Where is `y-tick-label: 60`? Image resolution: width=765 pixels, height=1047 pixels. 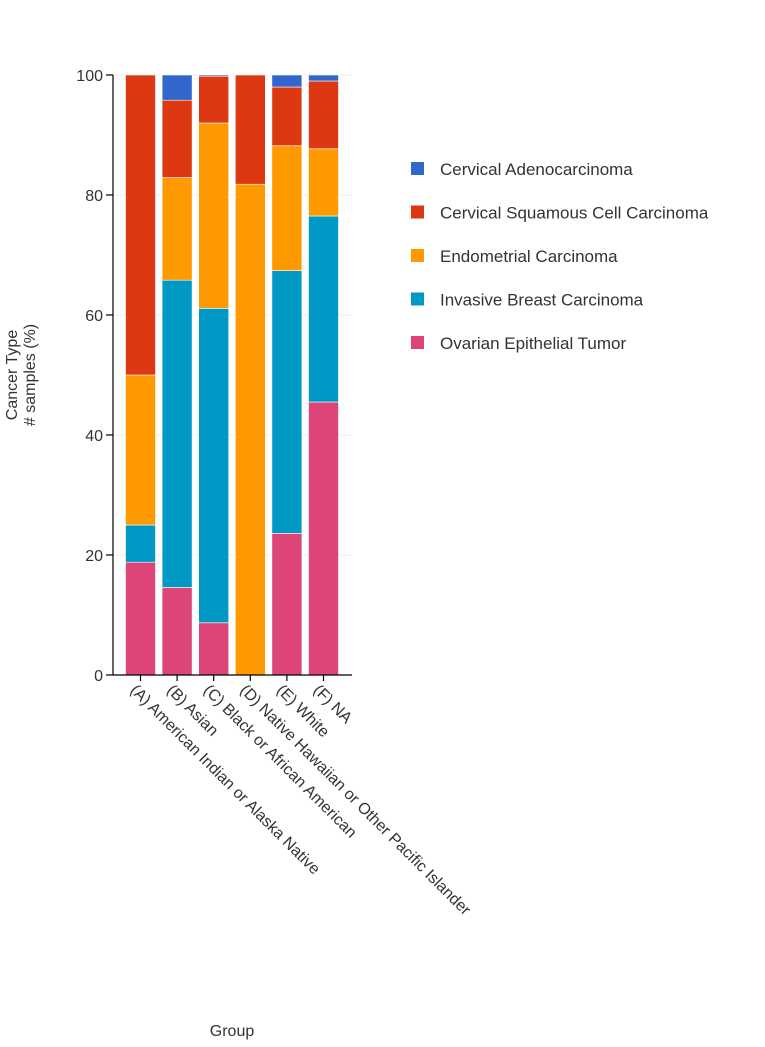
y-tick-label: 60 is located at coordinates (94, 316).